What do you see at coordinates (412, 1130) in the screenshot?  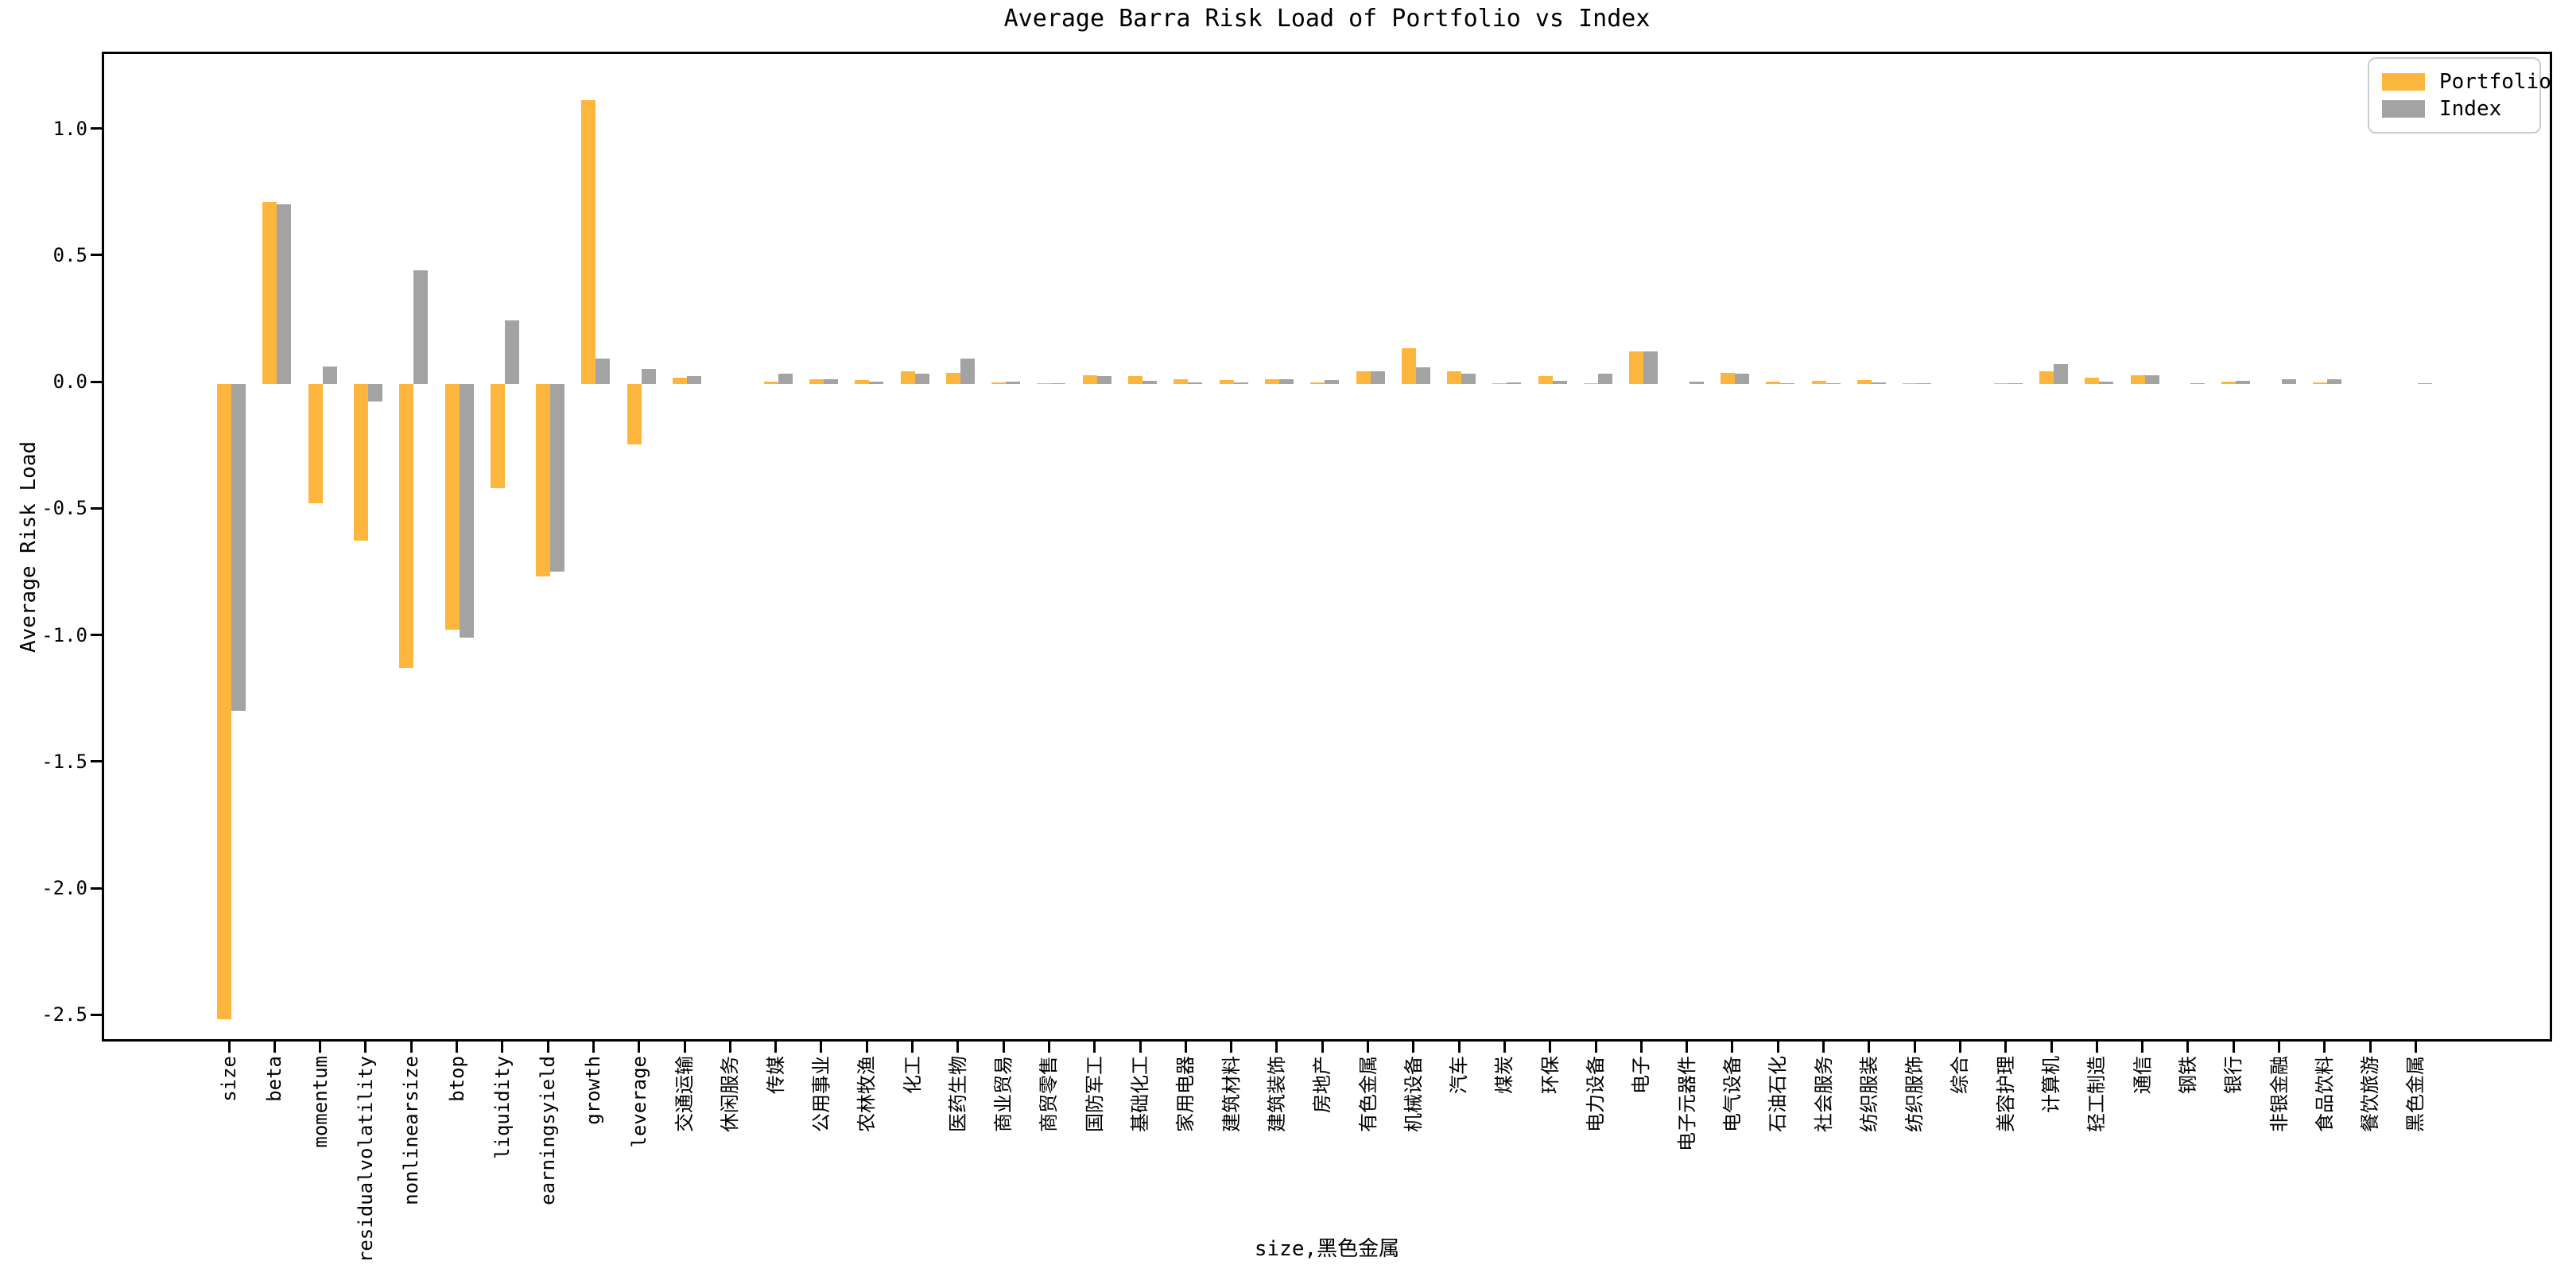 I see `x-tick-label: nonlinearsize` at bounding box center [412, 1130].